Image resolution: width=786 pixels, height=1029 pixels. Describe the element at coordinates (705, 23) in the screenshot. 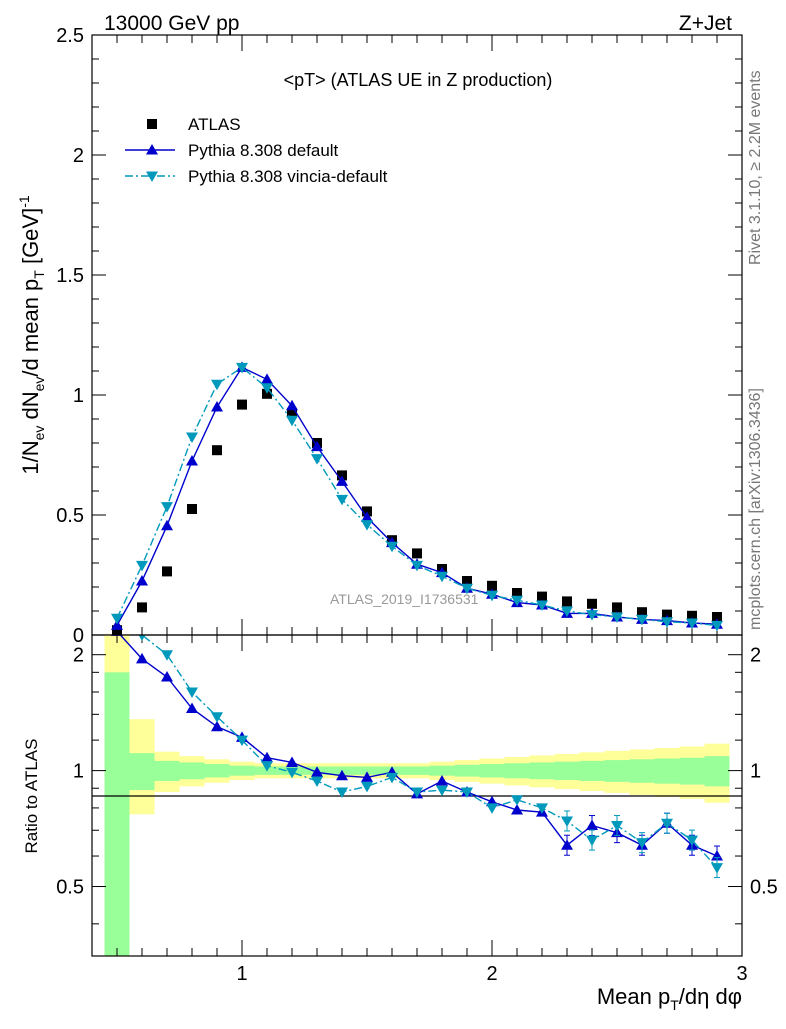

I see `process-label: Z+Jet` at that location.